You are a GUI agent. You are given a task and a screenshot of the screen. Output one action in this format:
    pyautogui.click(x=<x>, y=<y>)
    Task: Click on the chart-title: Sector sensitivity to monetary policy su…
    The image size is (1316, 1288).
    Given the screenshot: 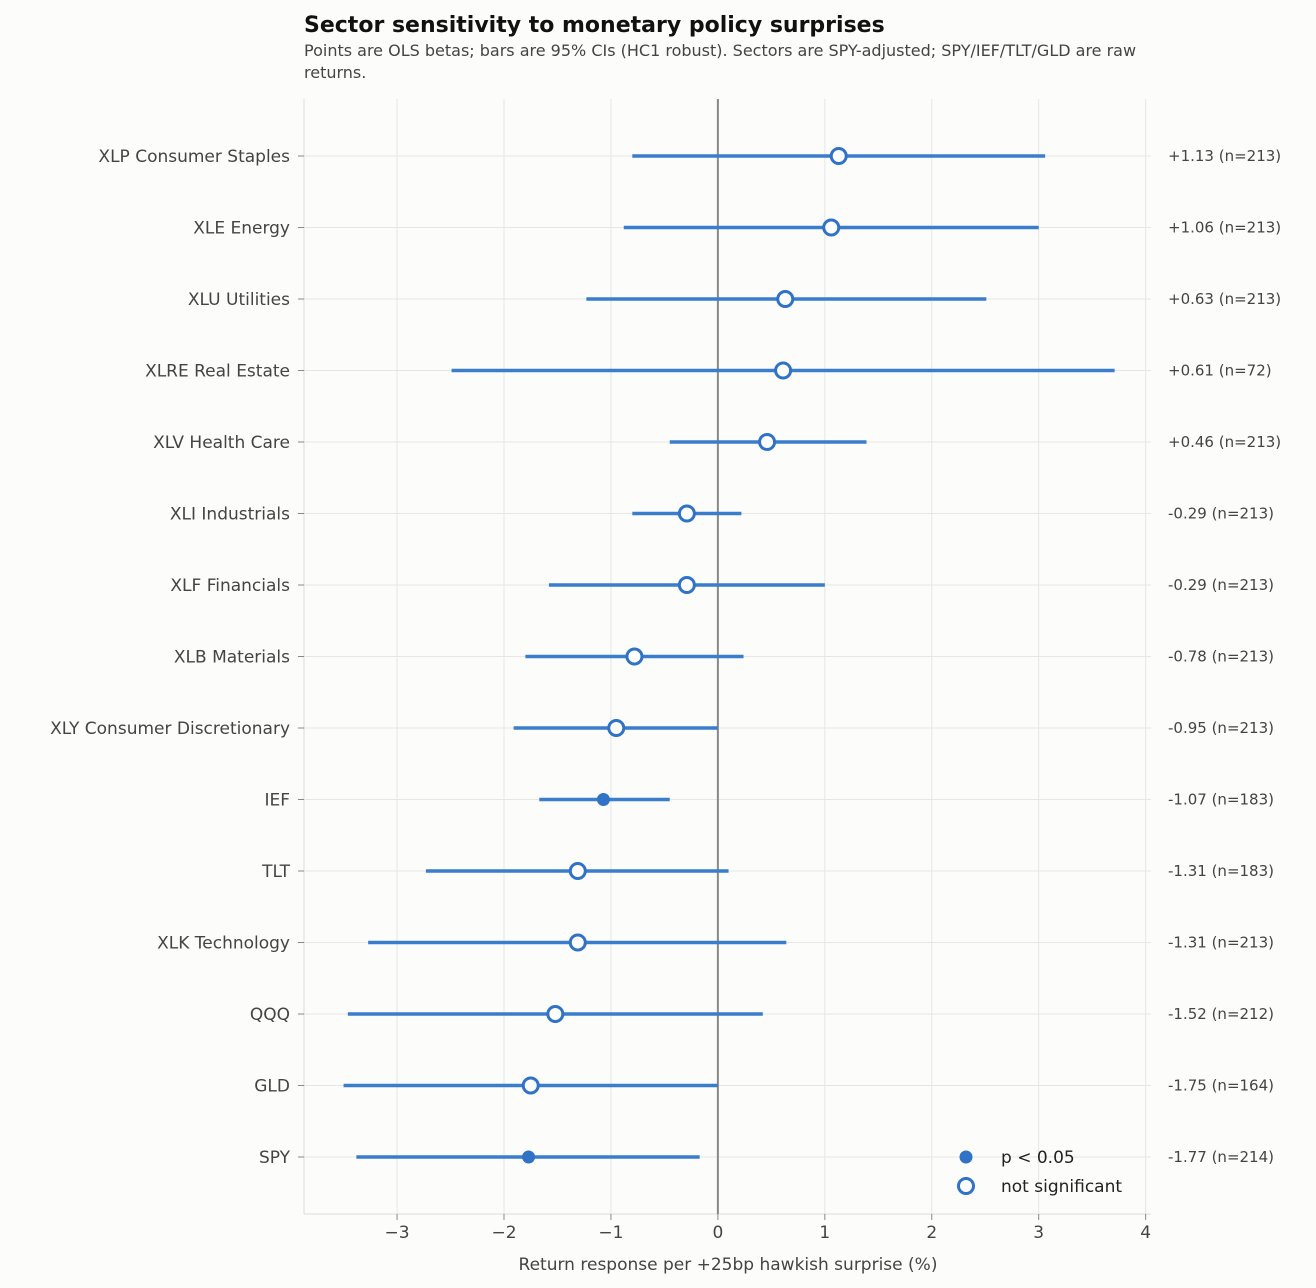 What is the action you would take?
    pyautogui.click(x=594, y=25)
    